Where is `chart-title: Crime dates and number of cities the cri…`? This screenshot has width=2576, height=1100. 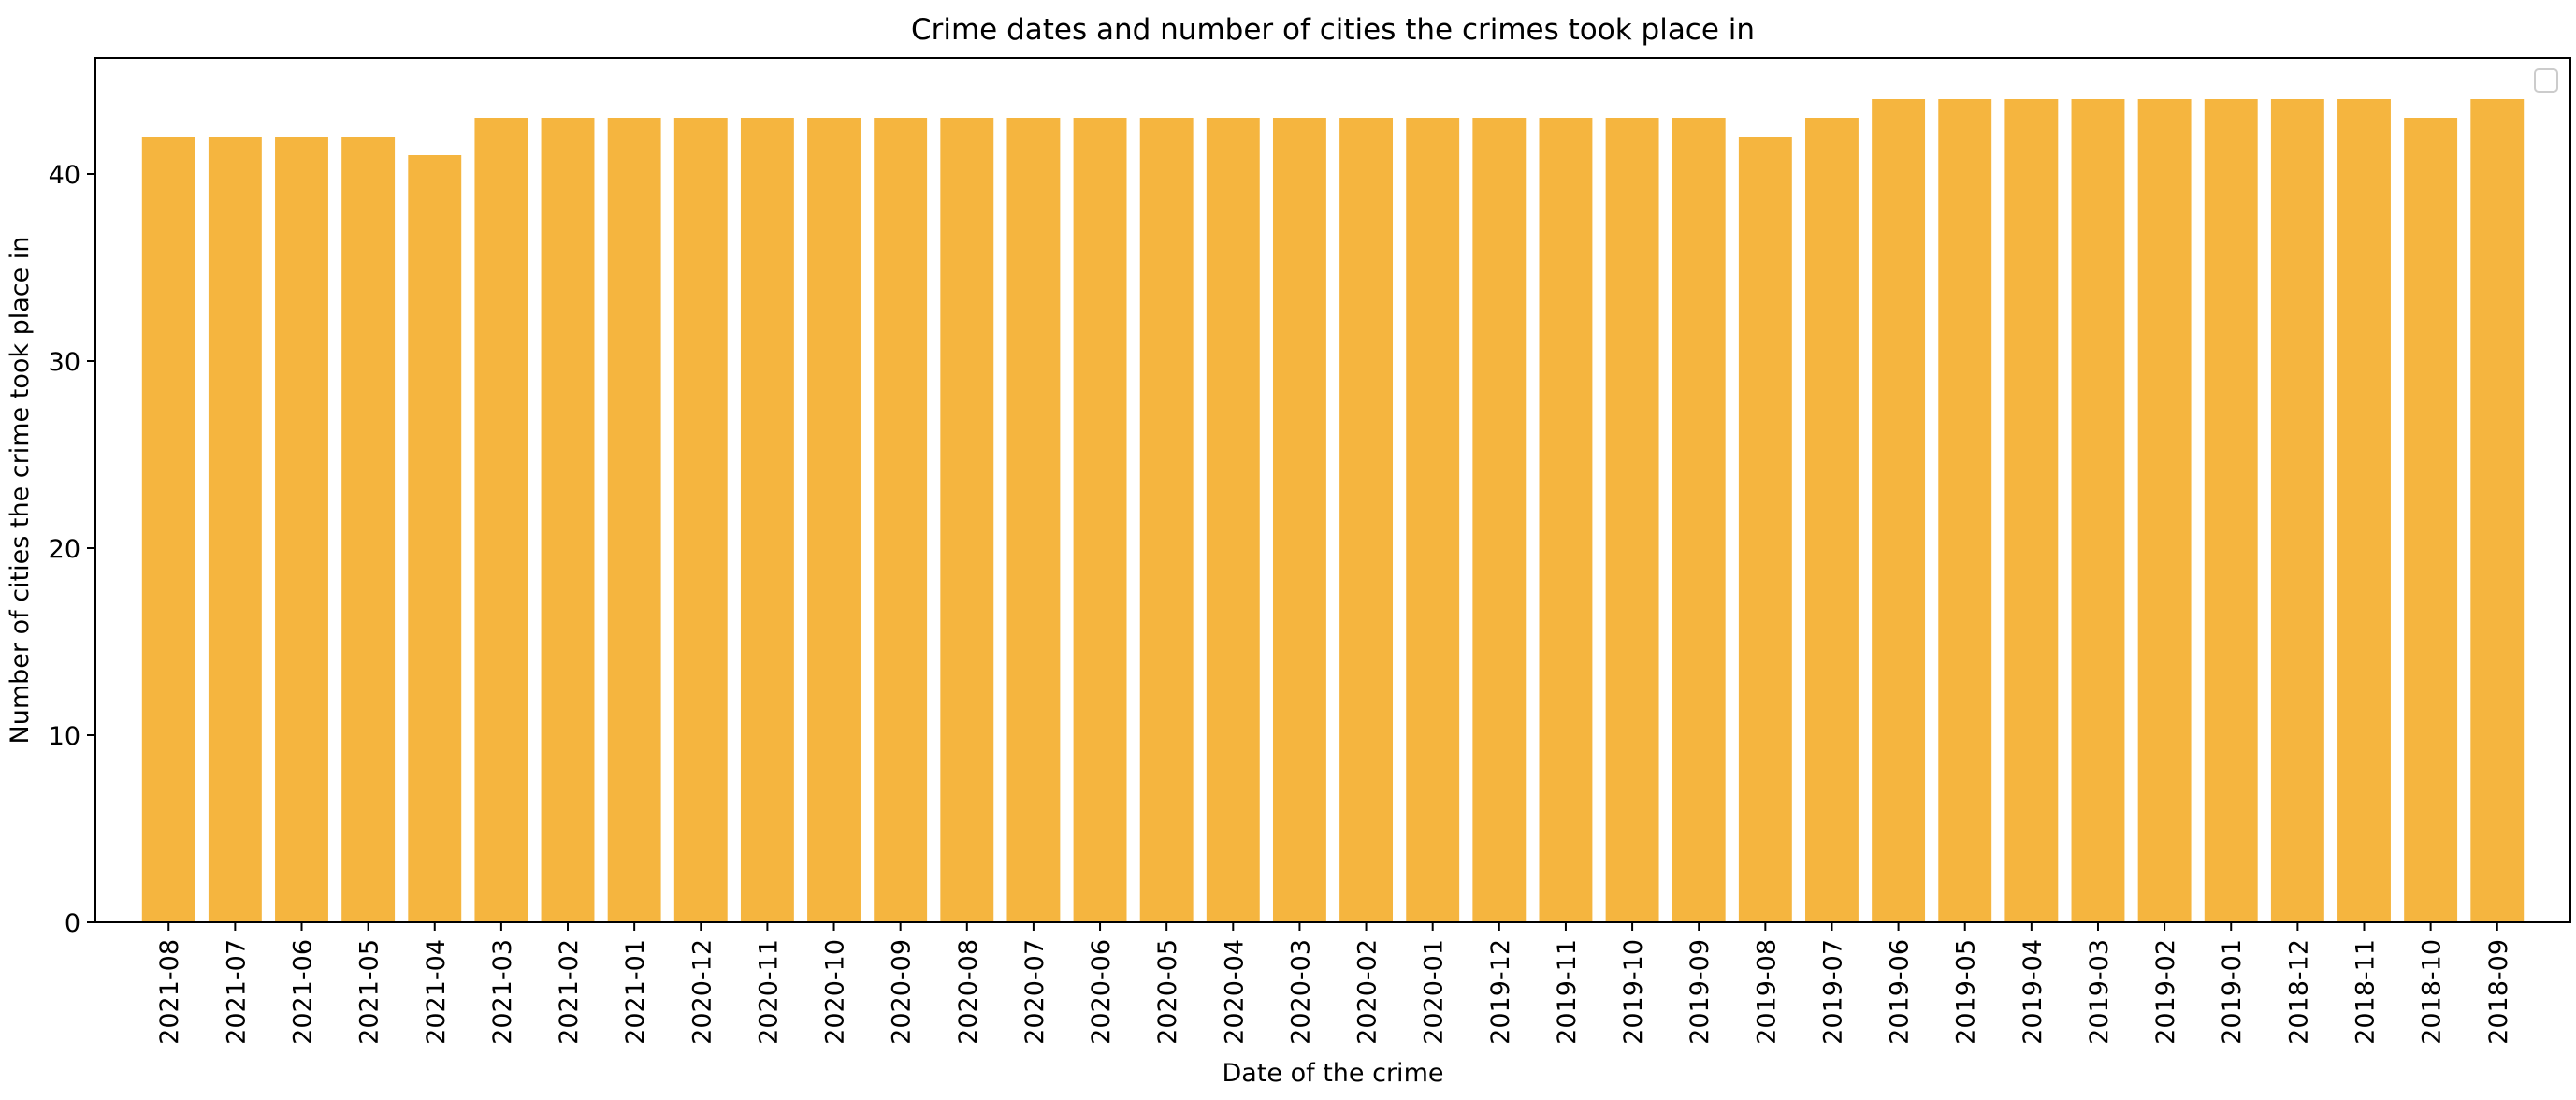
chart-title: Crime dates and number of cities the cri… is located at coordinates (1333, 30).